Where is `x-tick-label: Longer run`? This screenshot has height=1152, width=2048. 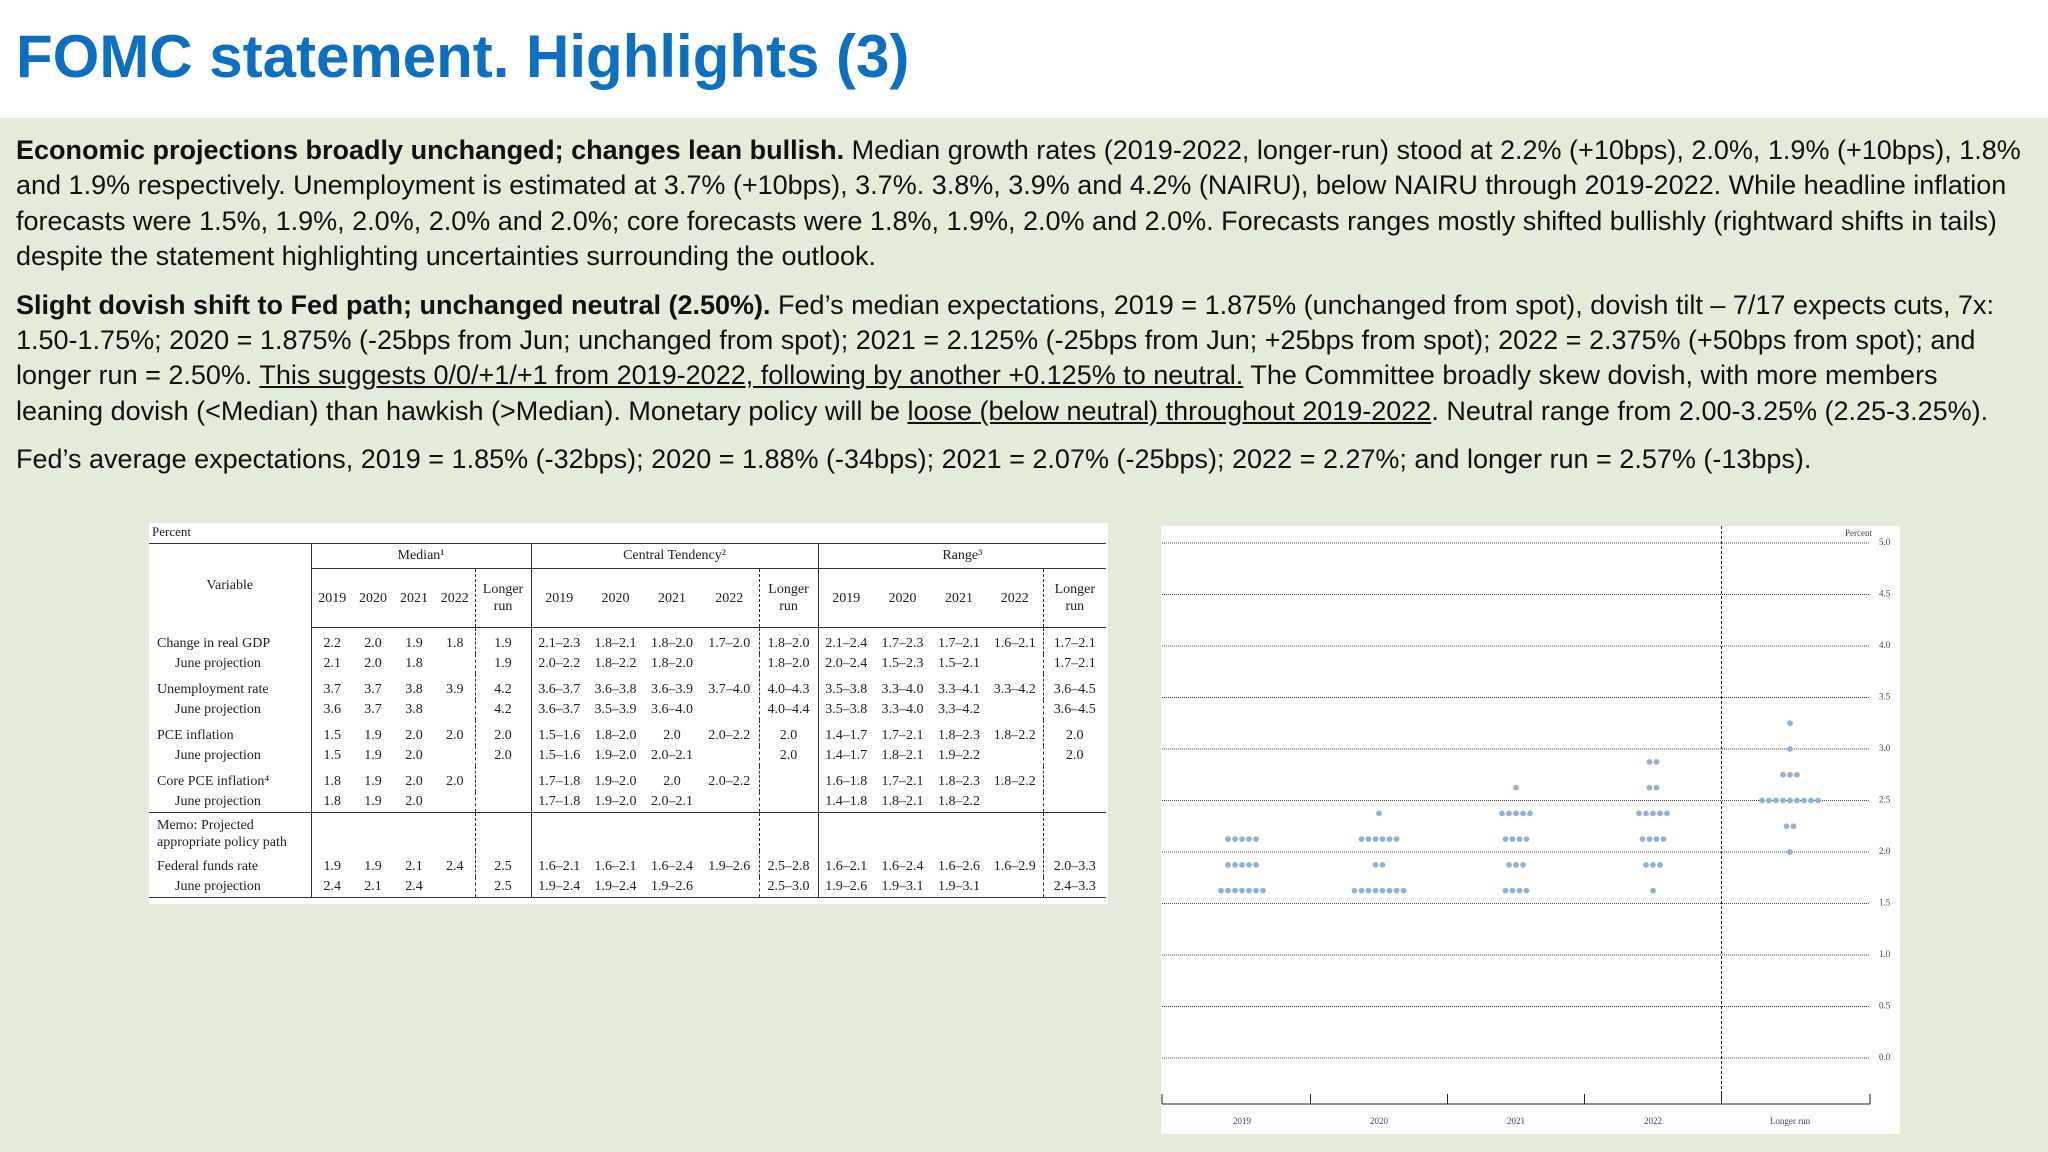
x-tick-label: Longer run is located at coordinates (1790, 1121).